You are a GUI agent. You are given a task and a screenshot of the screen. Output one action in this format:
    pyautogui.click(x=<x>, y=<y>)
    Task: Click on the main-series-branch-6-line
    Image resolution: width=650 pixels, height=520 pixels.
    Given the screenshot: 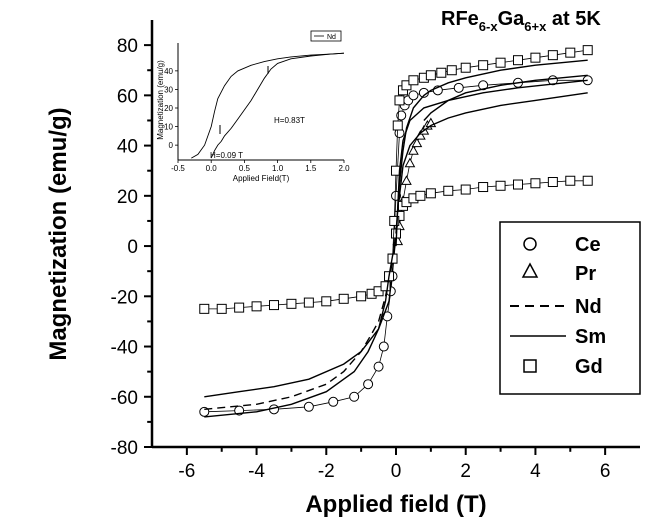 What is the action you would take?
    pyautogui.click(x=491, y=146)
    